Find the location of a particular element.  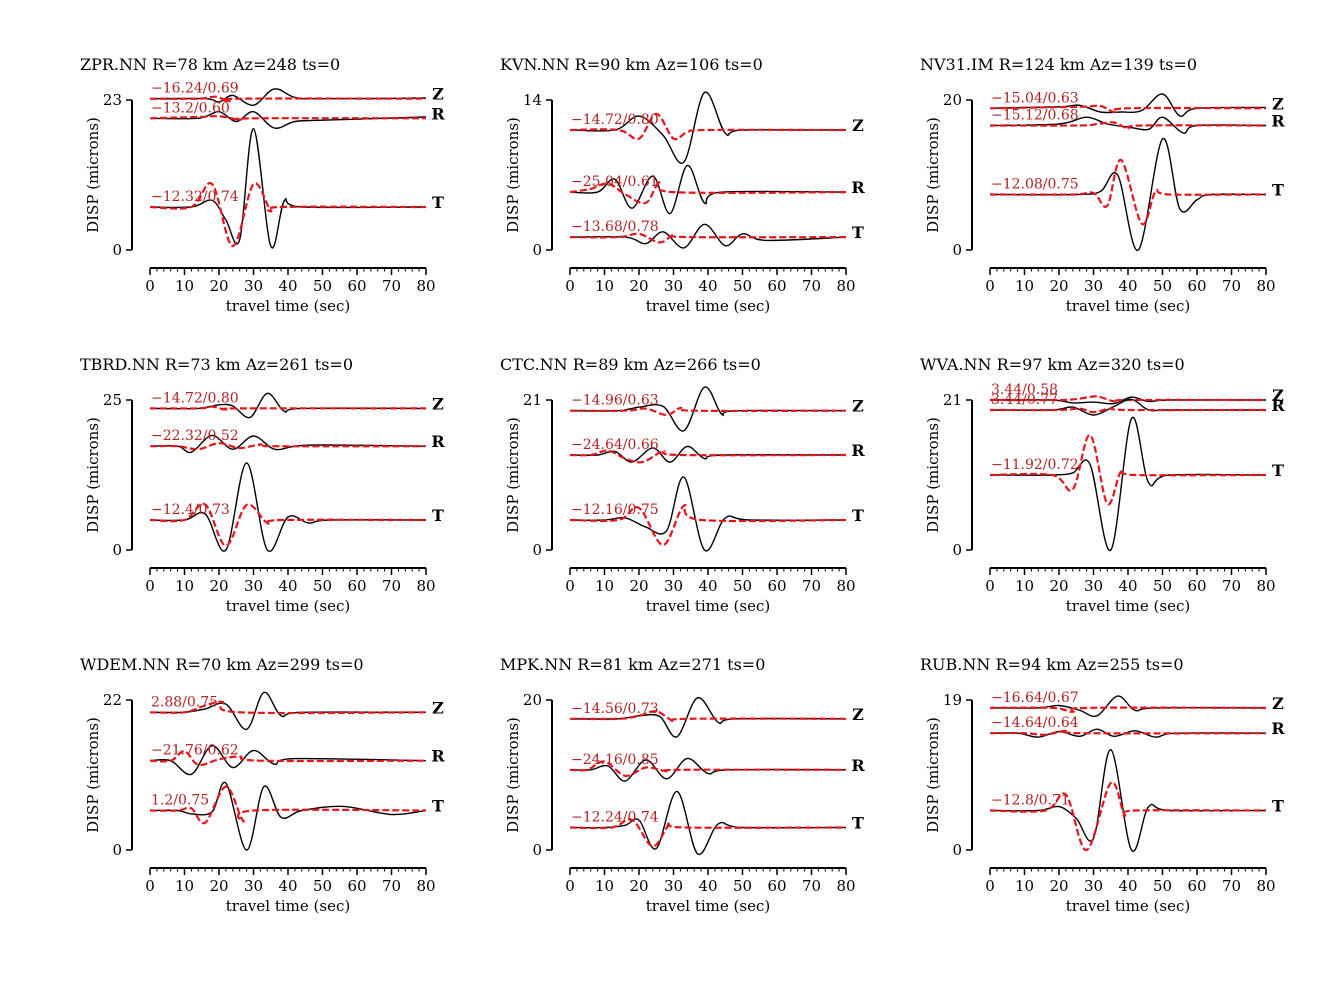

fit-annotation: −24.16/0.85 is located at coordinates (615, 760).